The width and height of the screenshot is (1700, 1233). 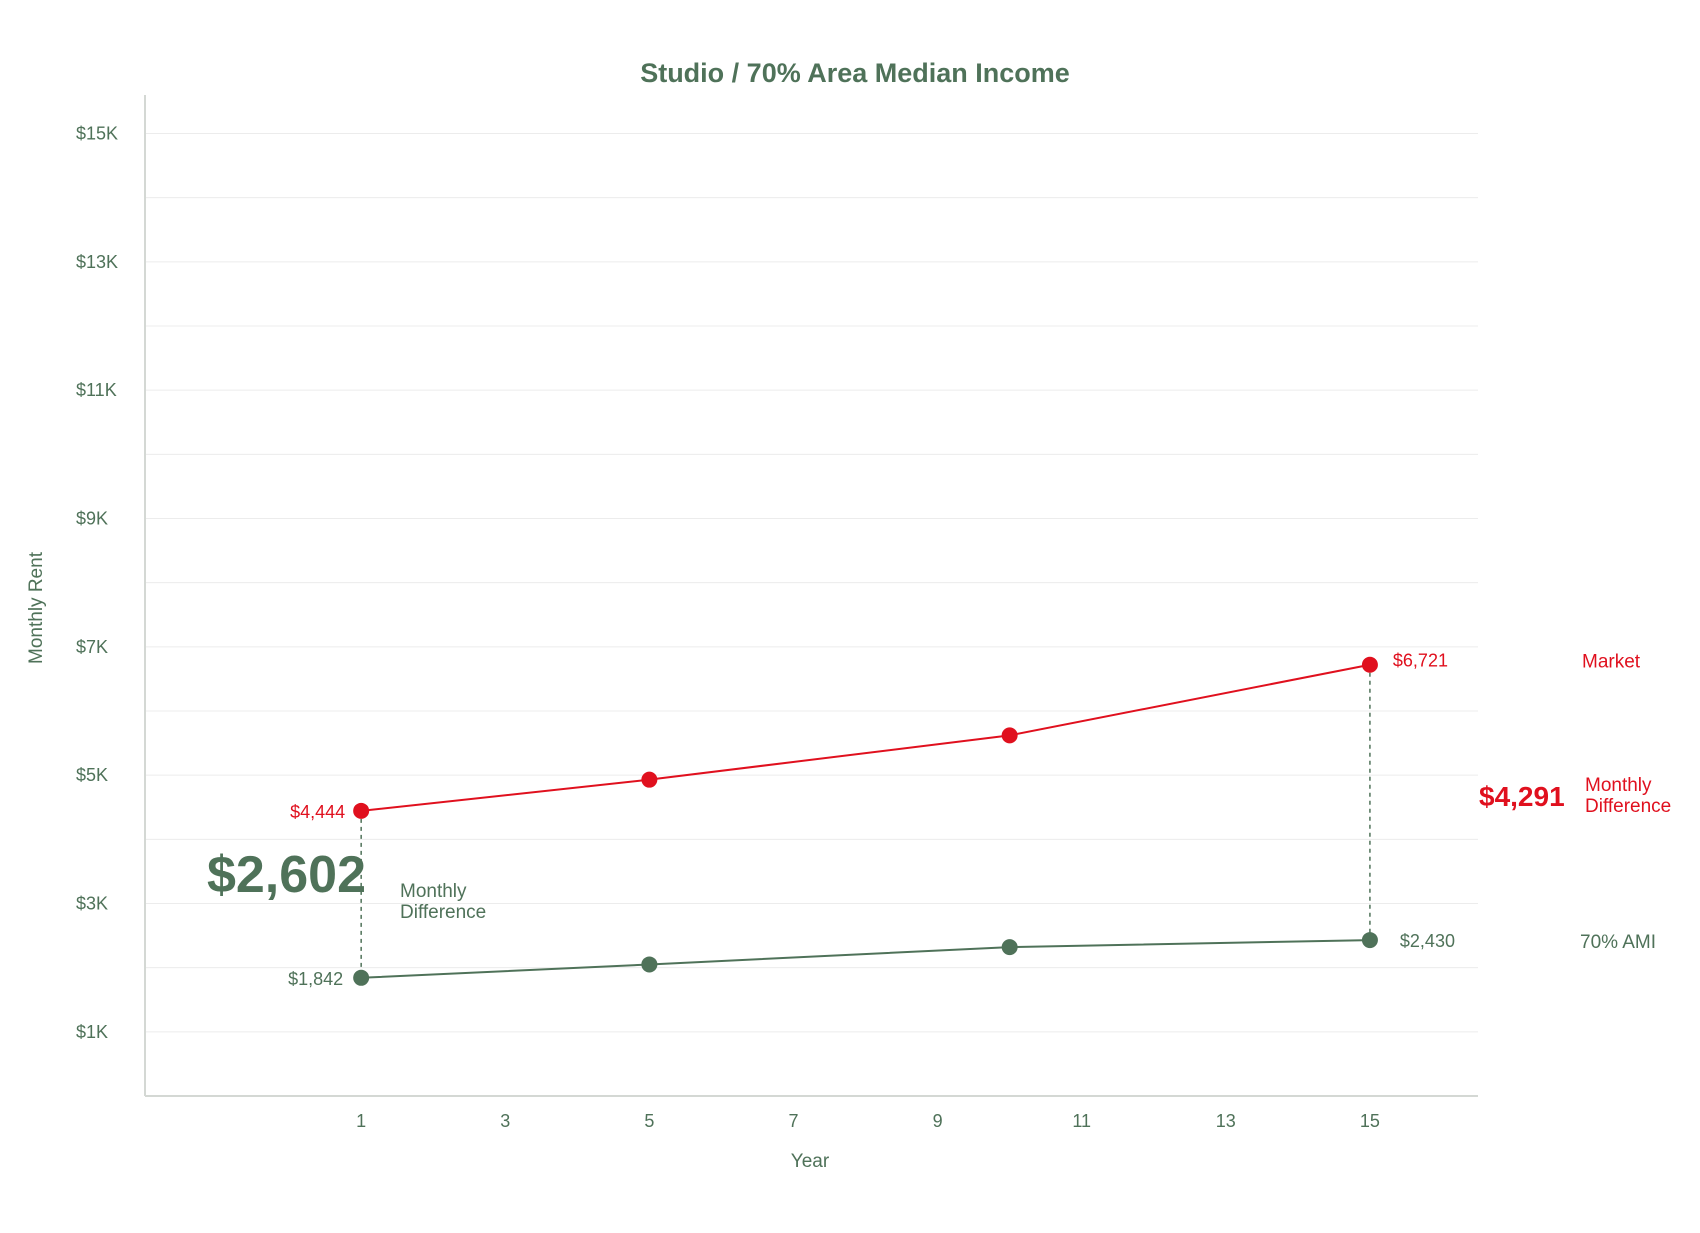 What do you see at coordinates (92, 1032) in the screenshot?
I see `y-tick-label: $1K` at bounding box center [92, 1032].